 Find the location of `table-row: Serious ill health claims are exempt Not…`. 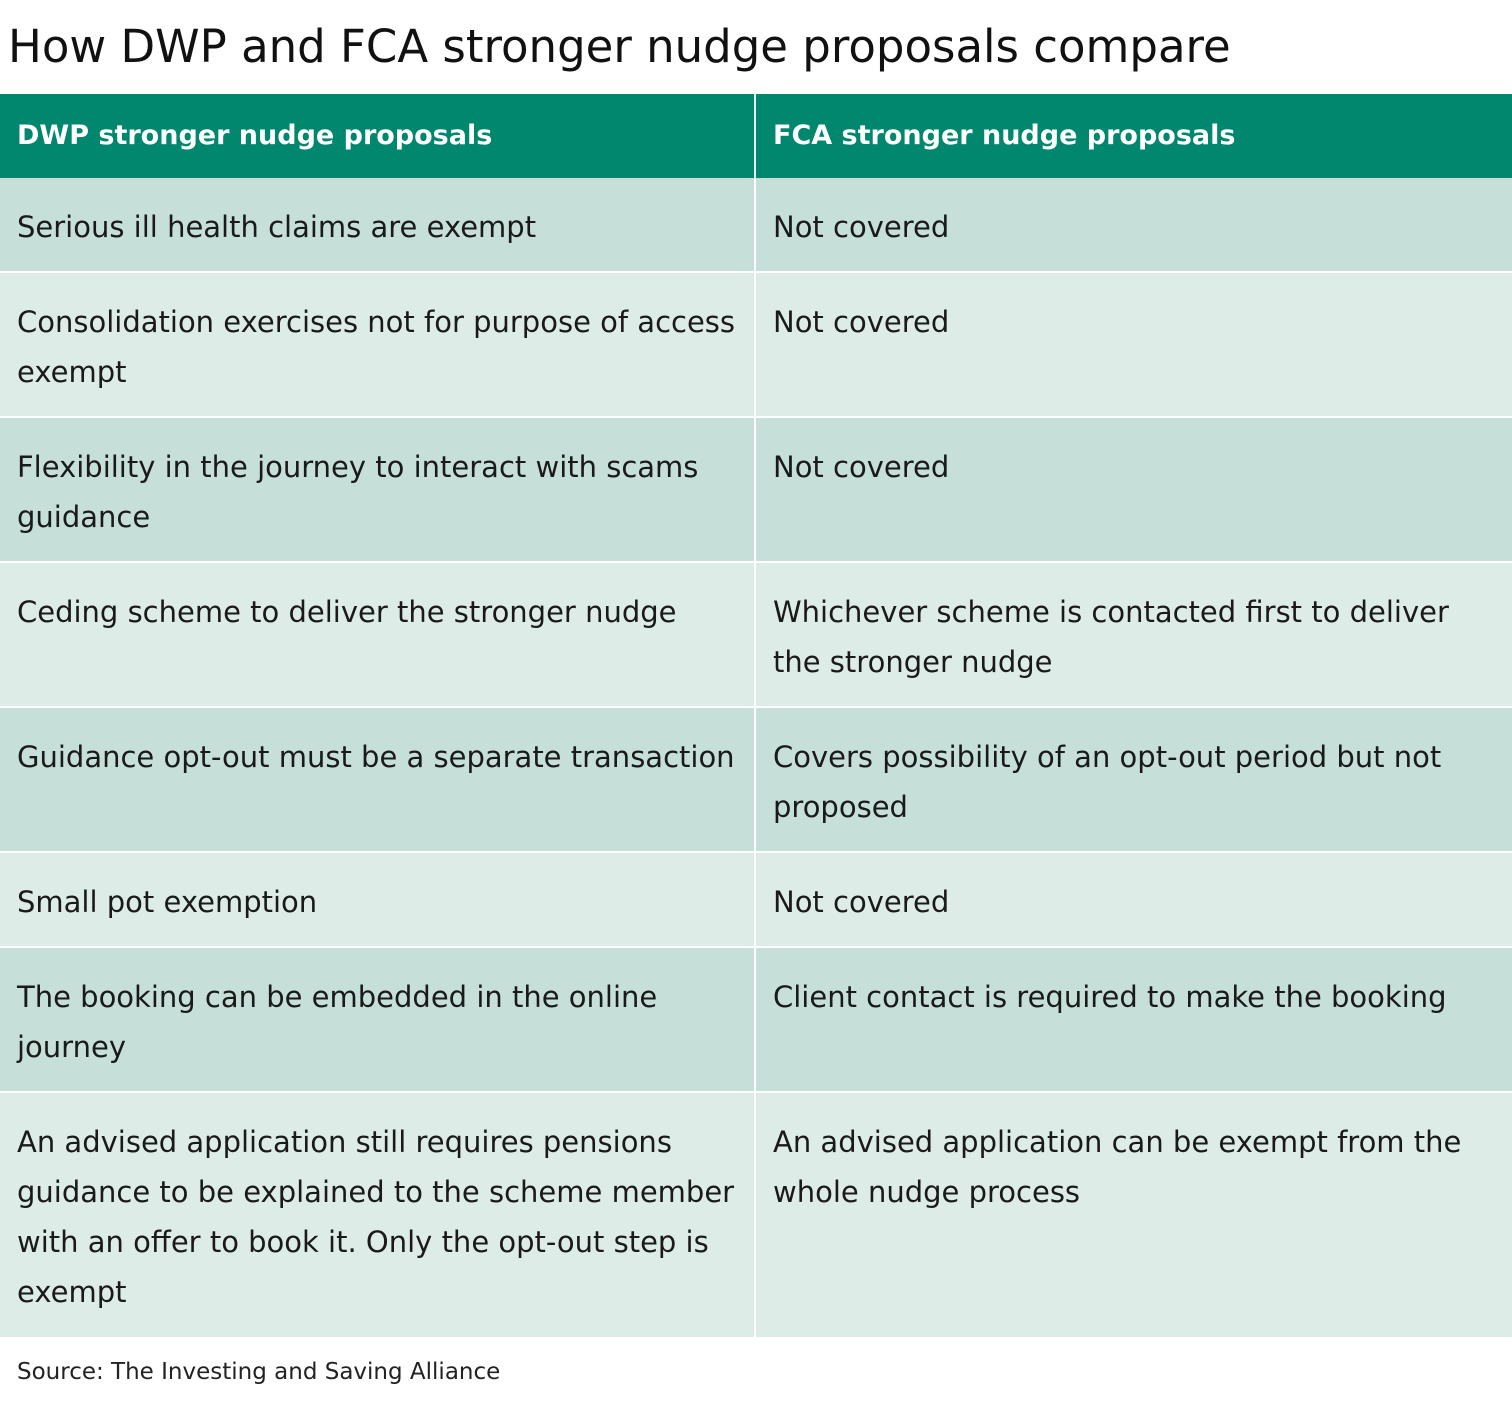

table-row: Serious ill health claims are exempt Not… is located at coordinates (756, 225).